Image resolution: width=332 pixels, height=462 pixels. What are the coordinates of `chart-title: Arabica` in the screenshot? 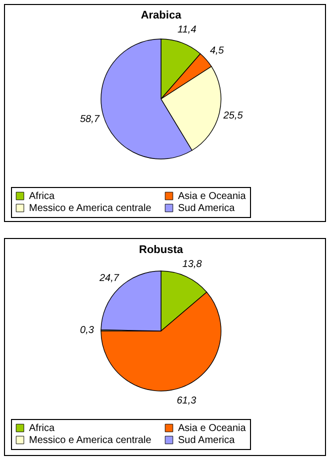 It's located at (161, 16).